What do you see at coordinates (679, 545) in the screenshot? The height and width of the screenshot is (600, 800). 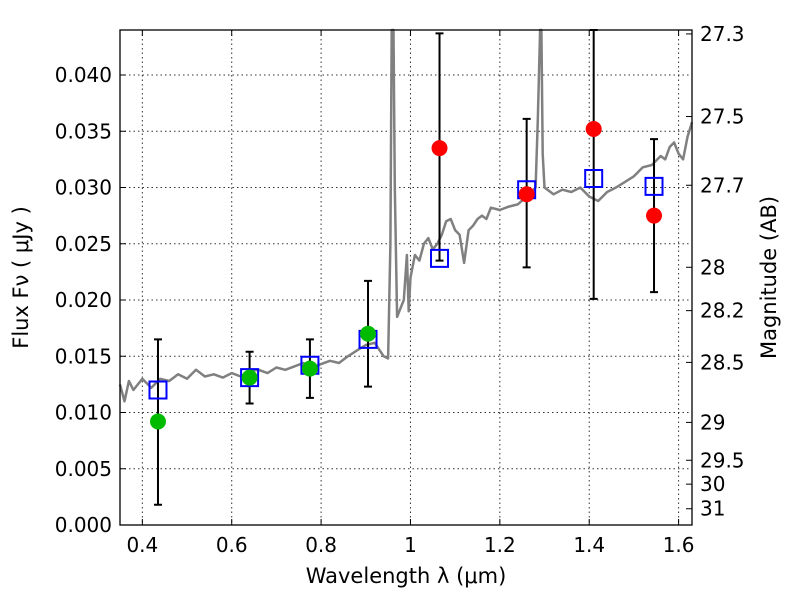 I see `x-tick-label: 1.6` at bounding box center [679, 545].